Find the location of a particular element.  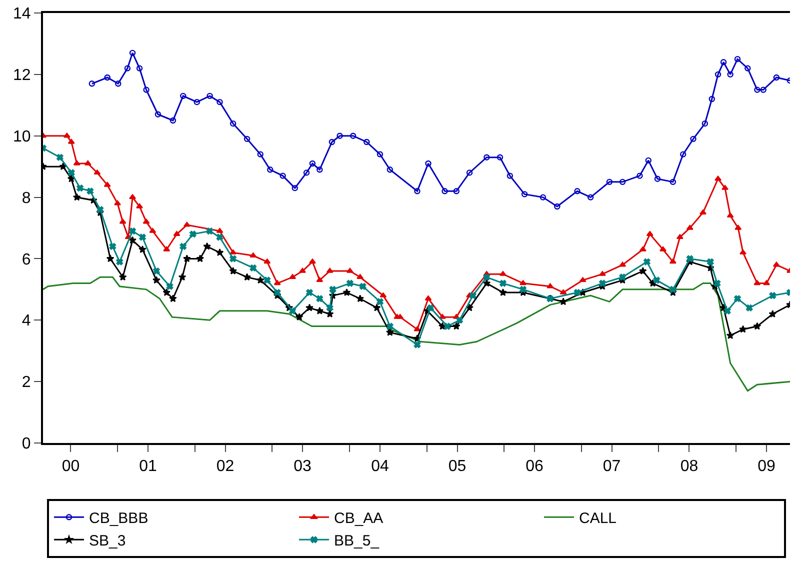

y-tick-label: 0 is located at coordinates (26, 444).